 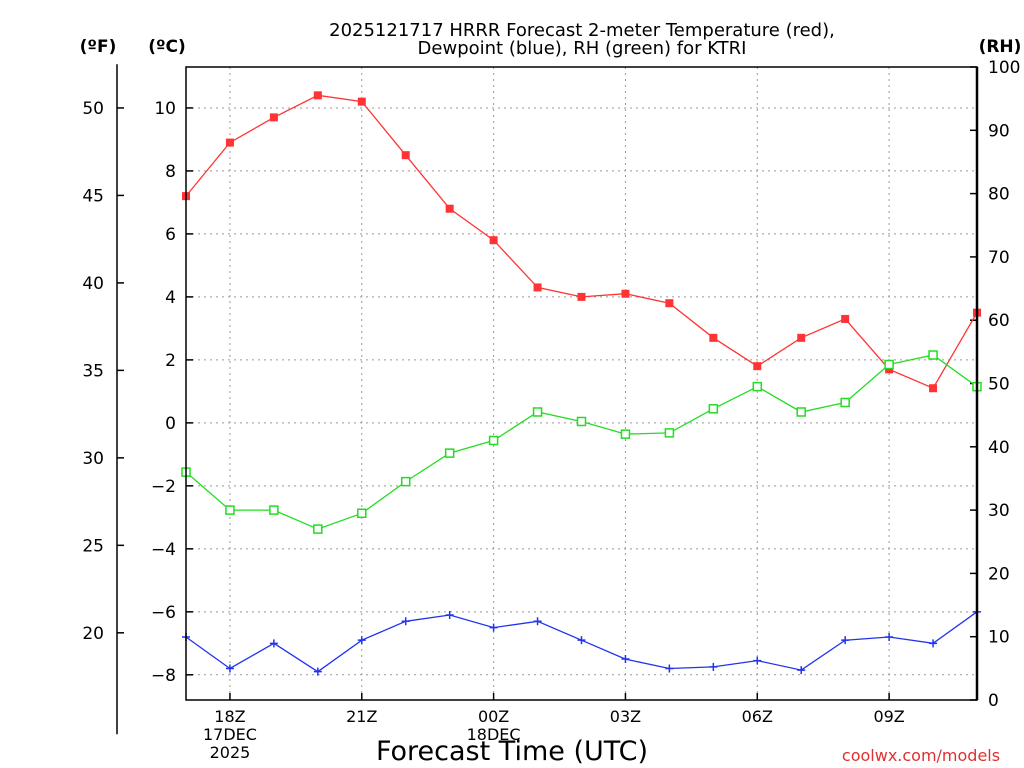 I want to click on fahrenheit-tick-label: 30, so click(x=93, y=459).